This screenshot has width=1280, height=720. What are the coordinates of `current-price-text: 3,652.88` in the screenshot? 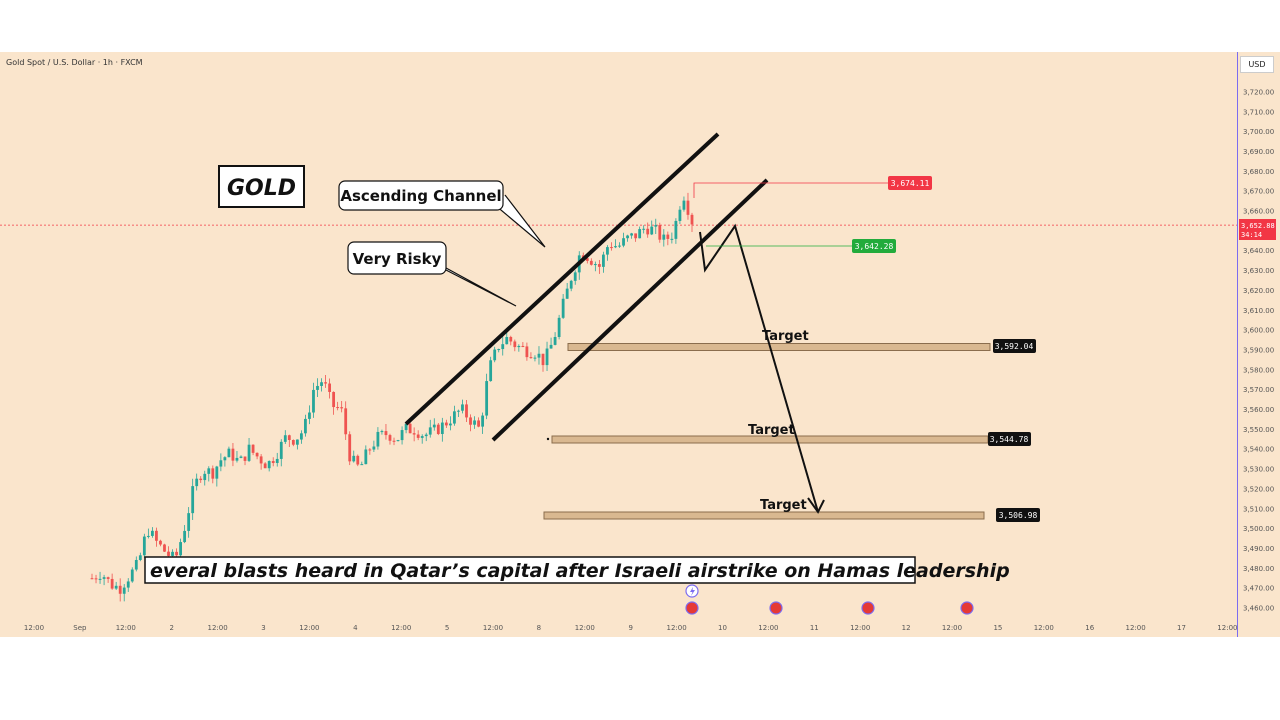 It's located at (1258, 226).